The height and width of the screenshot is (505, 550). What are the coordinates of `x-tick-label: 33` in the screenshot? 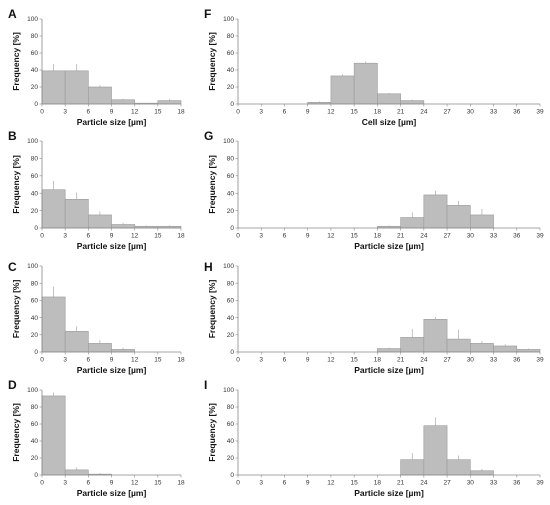 It's located at (494, 112).